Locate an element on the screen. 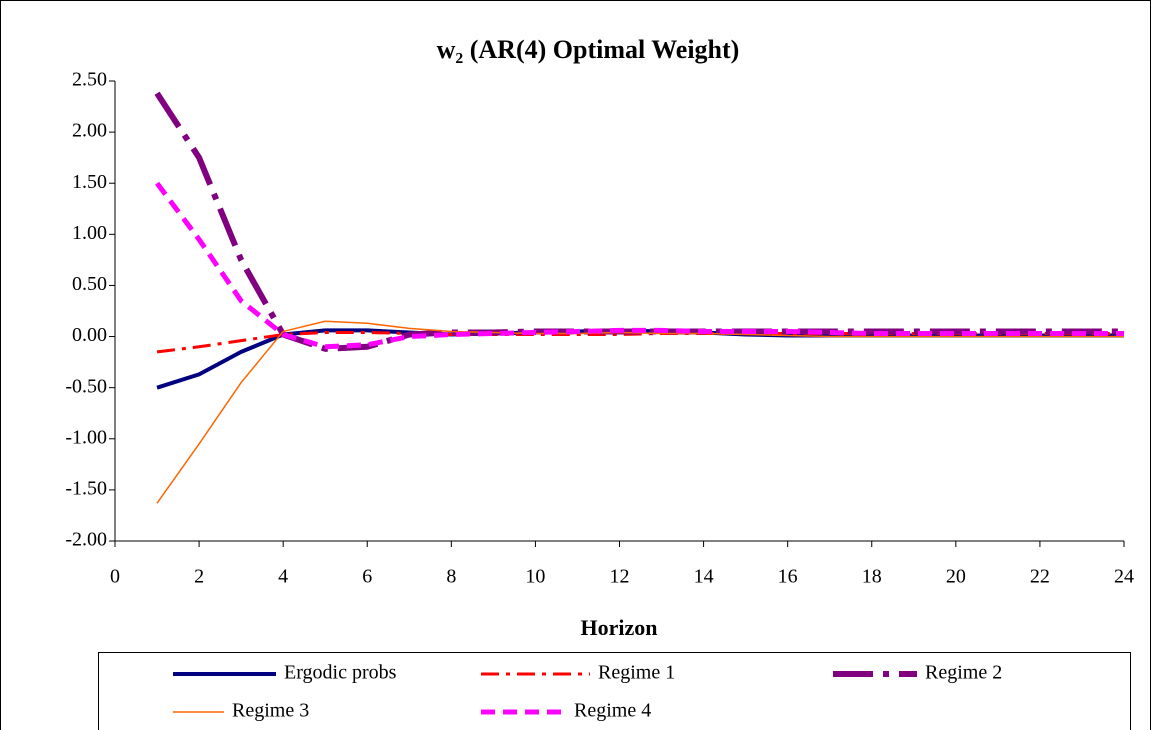 The height and width of the screenshot is (730, 1151). x-tick-label: 18 is located at coordinates (872, 577).